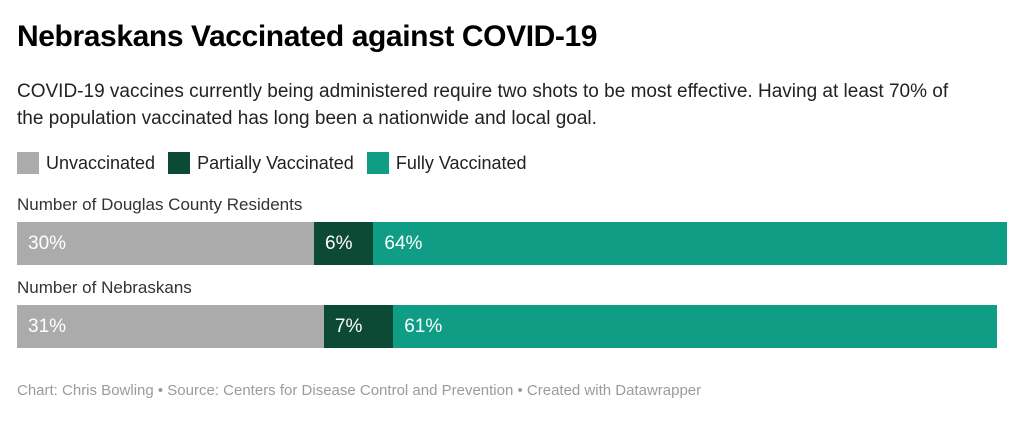 This screenshot has height=421, width=1024. Describe the element at coordinates (377, 163) in the screenshot. I see `legend-swatch-fully-vaccinated` at that location.